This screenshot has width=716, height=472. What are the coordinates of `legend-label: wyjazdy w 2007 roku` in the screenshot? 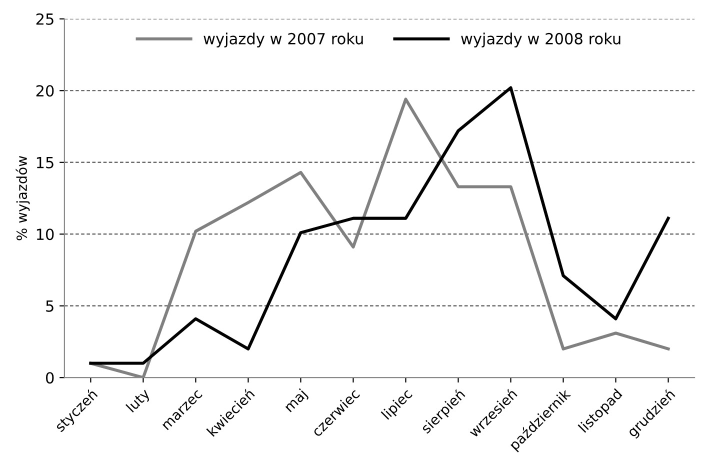 It's located at (283, 40).